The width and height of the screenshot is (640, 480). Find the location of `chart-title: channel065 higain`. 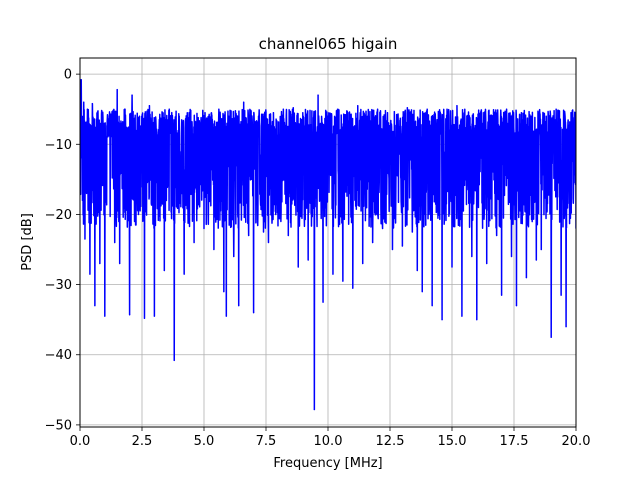

chart-title: channel065 higain is located at coordinates (328, 44).